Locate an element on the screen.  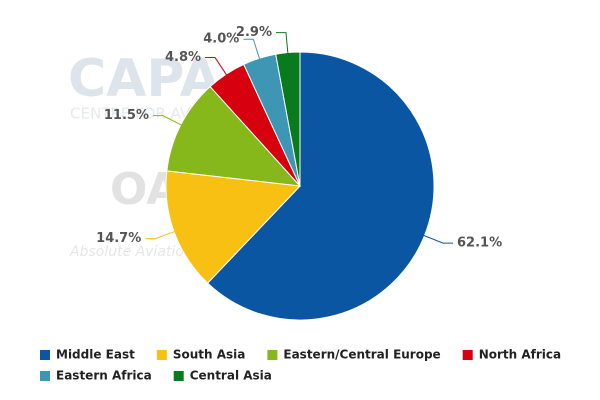
legend-label: Central Asia is located at coordinates (231, 376).